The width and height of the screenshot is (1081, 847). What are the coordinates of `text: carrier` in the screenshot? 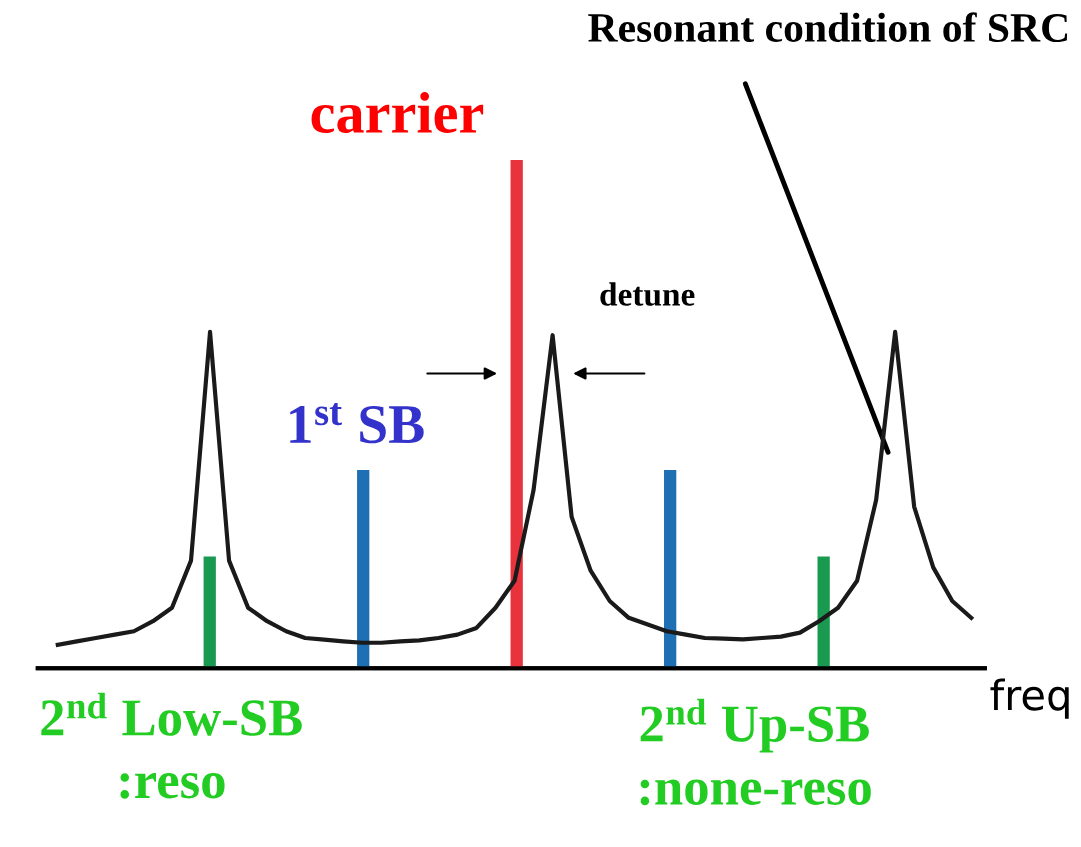 It's located at (397, 112).